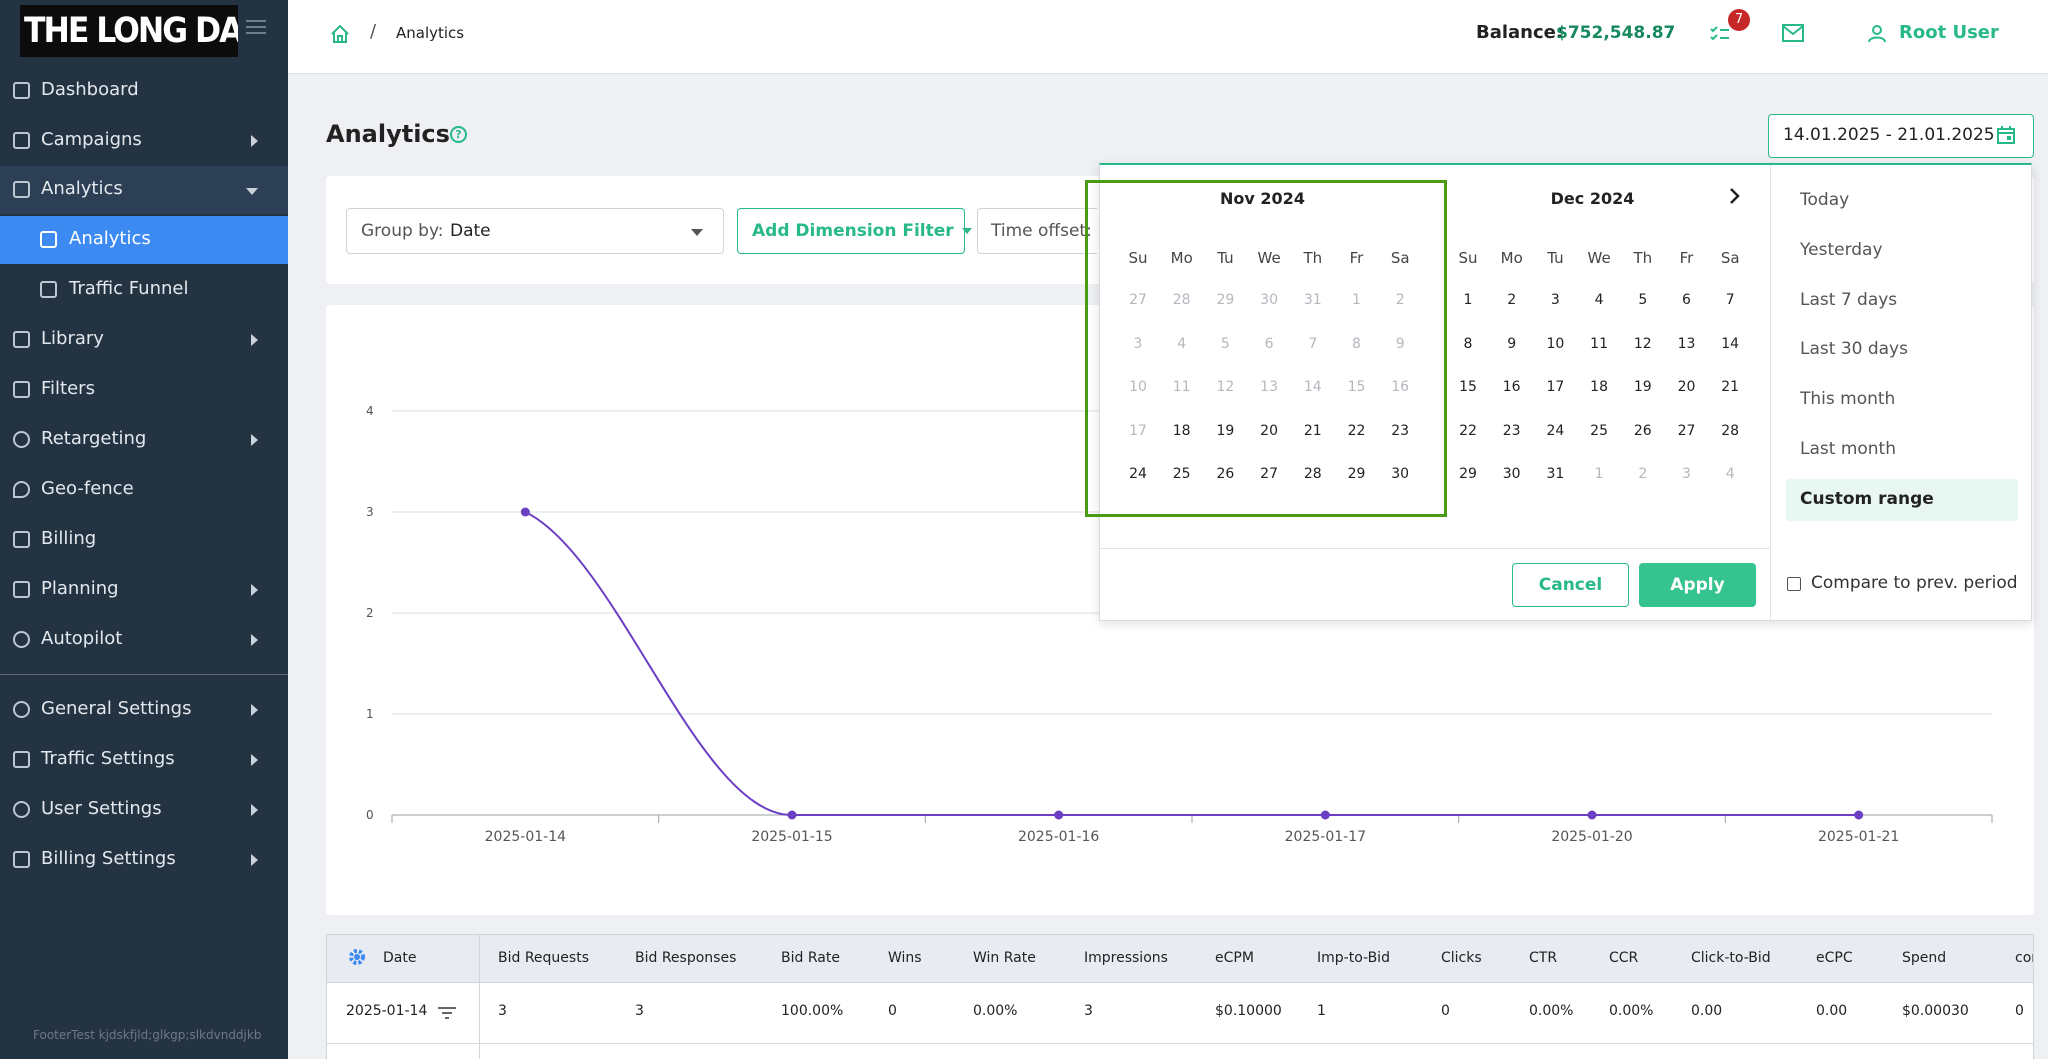 Image resolution: width=2048 pixels, height=1059 pixels. I want to click on sidebar-item-general-settings: General Settings, so click(144, 710).